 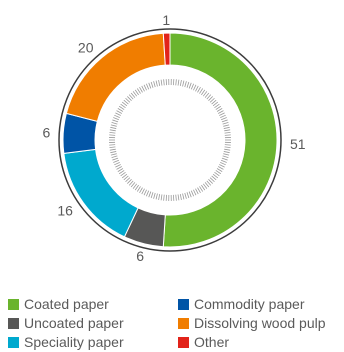 What do you see at coordinates (183, 342) in the screenshot?
I see `legend-swatch-other` at bounding box center [183, 342].